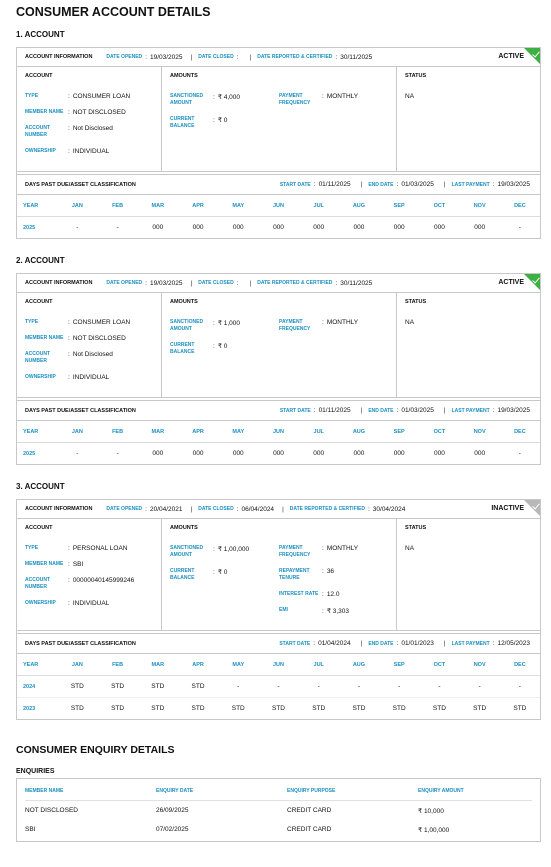 The image size is (551, 867). Describe the element at coordinates (31, 431) in the screenshot. I see `month-label: YEAR` at that location.